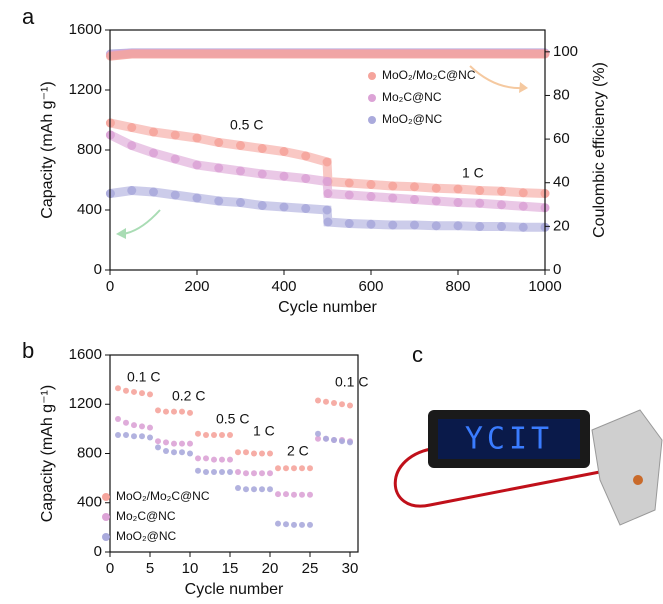  Describe the element at coordinates (327, 171) in the screenshot. I see `capacity-line` at that location.